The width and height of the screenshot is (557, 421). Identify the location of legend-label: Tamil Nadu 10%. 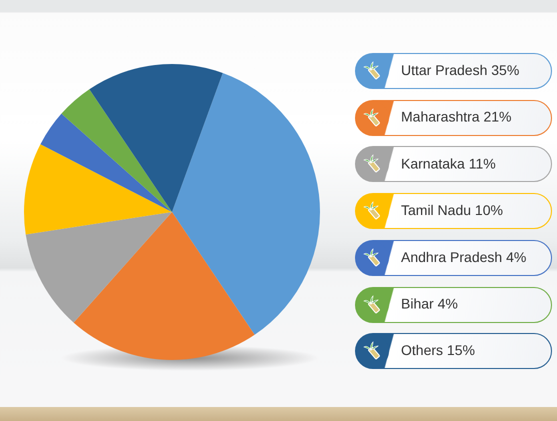
(452, 210).